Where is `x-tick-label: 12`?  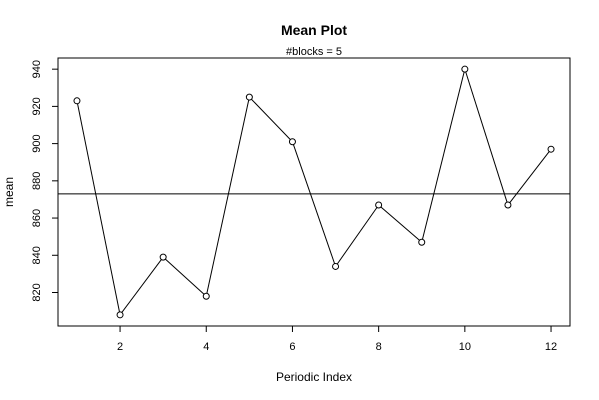 x-tick-label: 12 is located at coordinates (551, 347).